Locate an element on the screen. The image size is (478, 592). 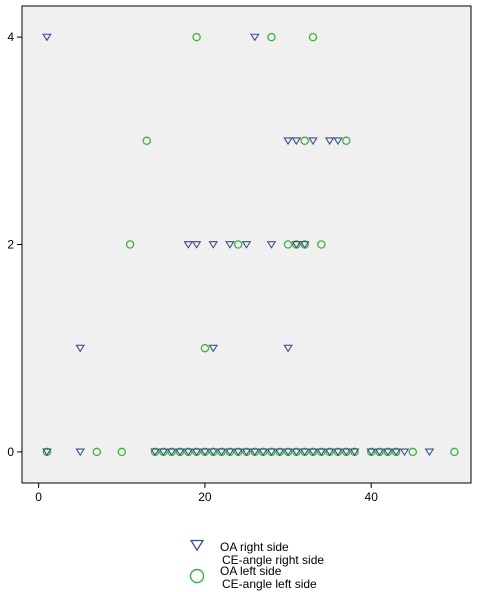
y-tick-label: 4 is located at coordinates (10, 37).